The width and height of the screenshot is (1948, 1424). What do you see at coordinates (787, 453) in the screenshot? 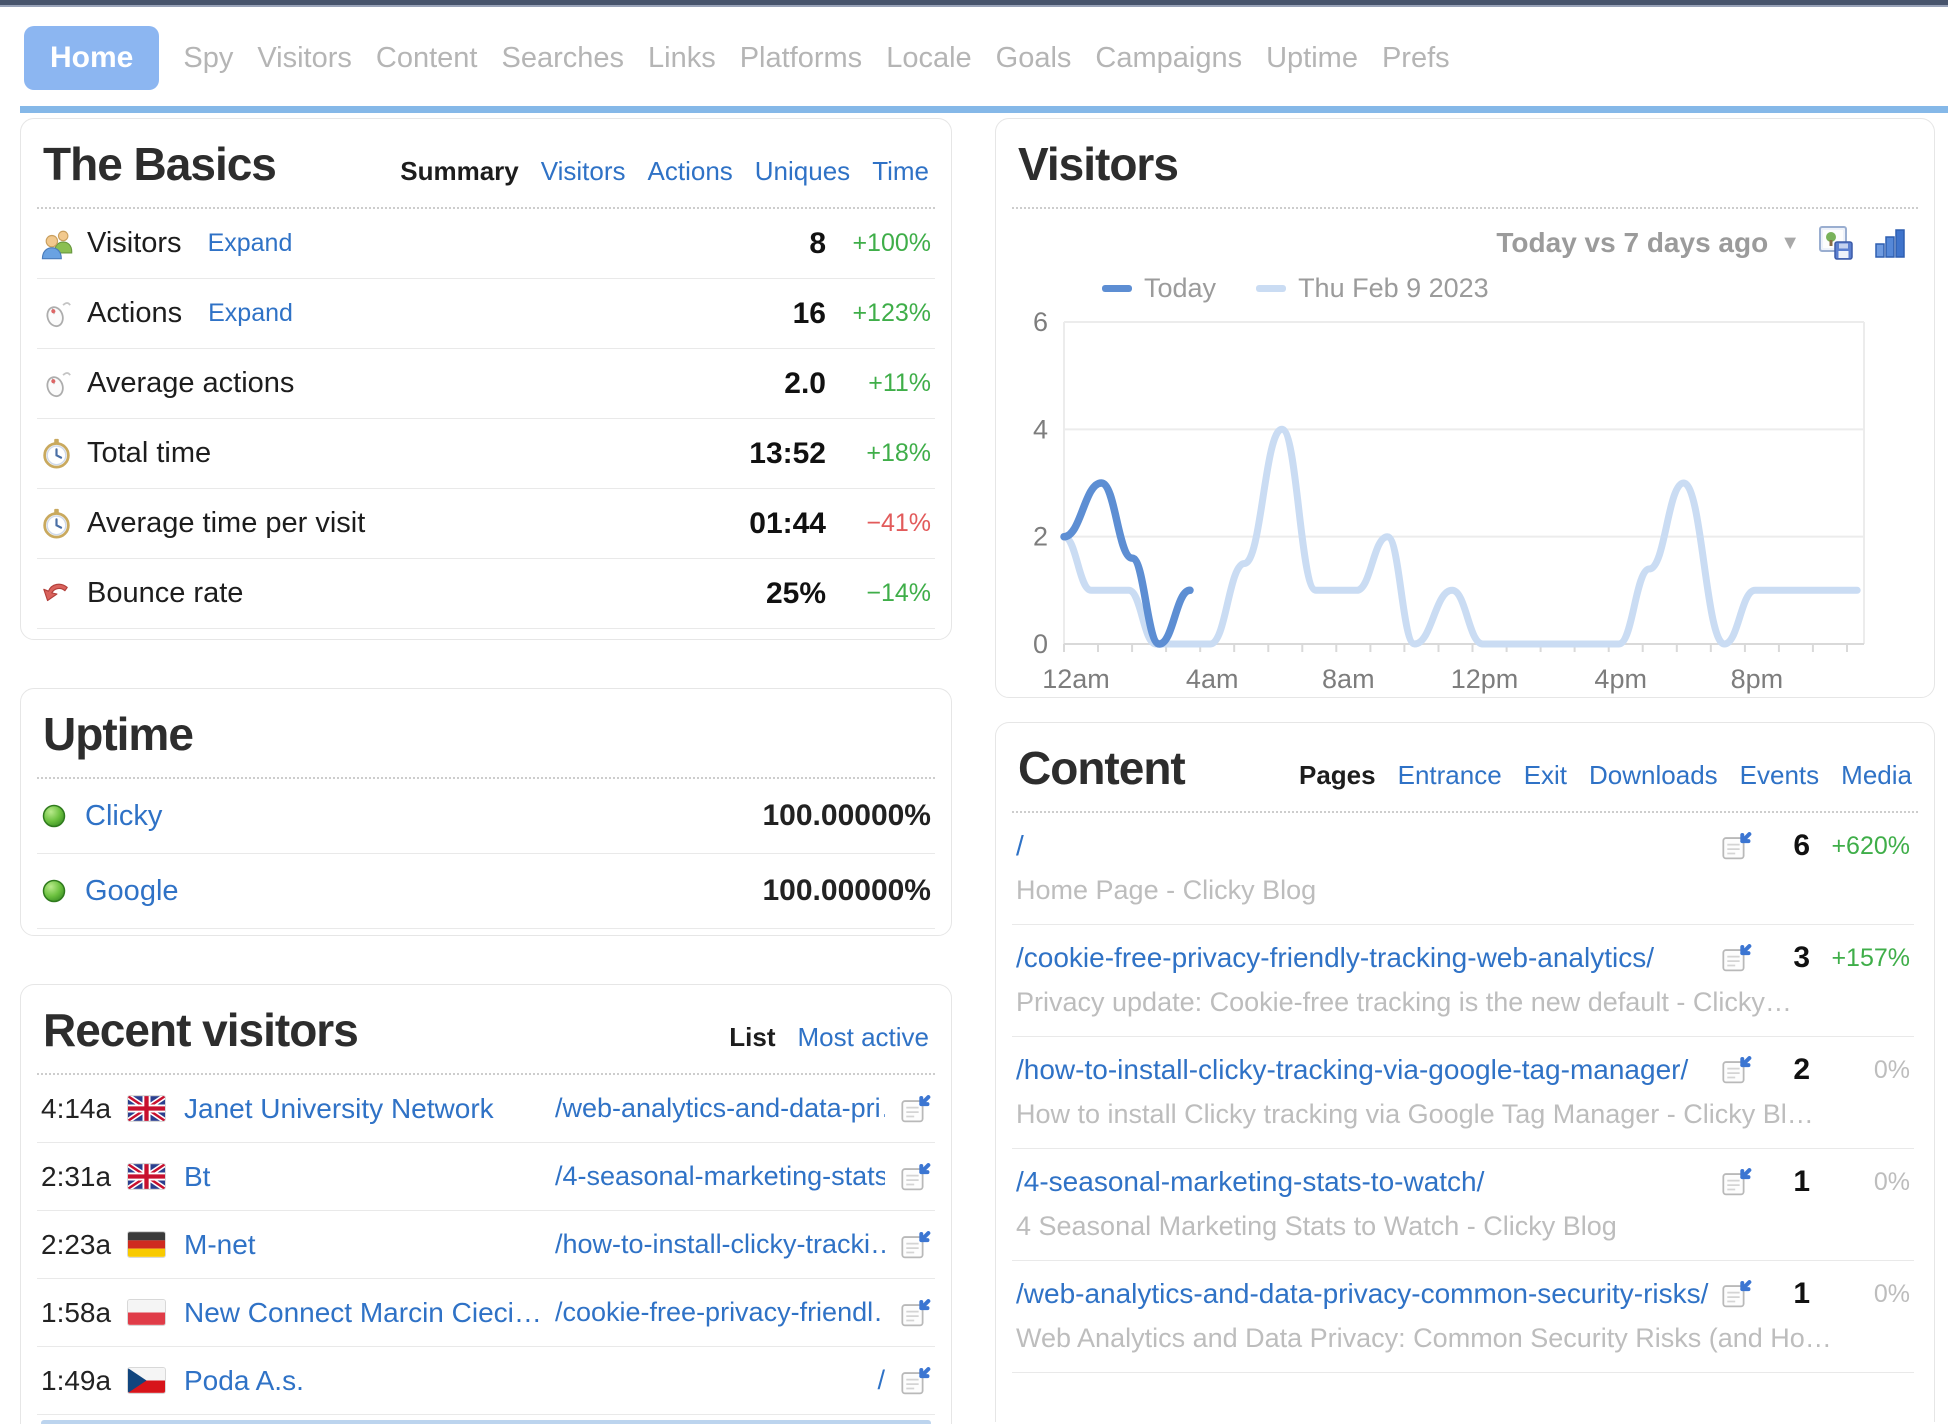
I see `stat-value: 13:52` at bounding box center [787, 453].